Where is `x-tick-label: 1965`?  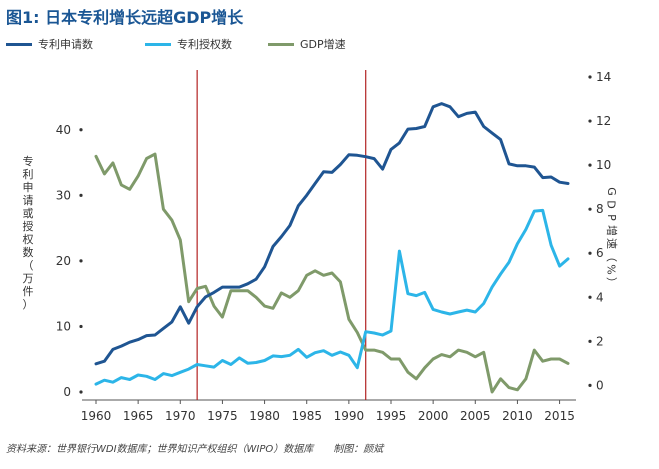
x-tick-label: 1965 is located at coordinates (138, 416).